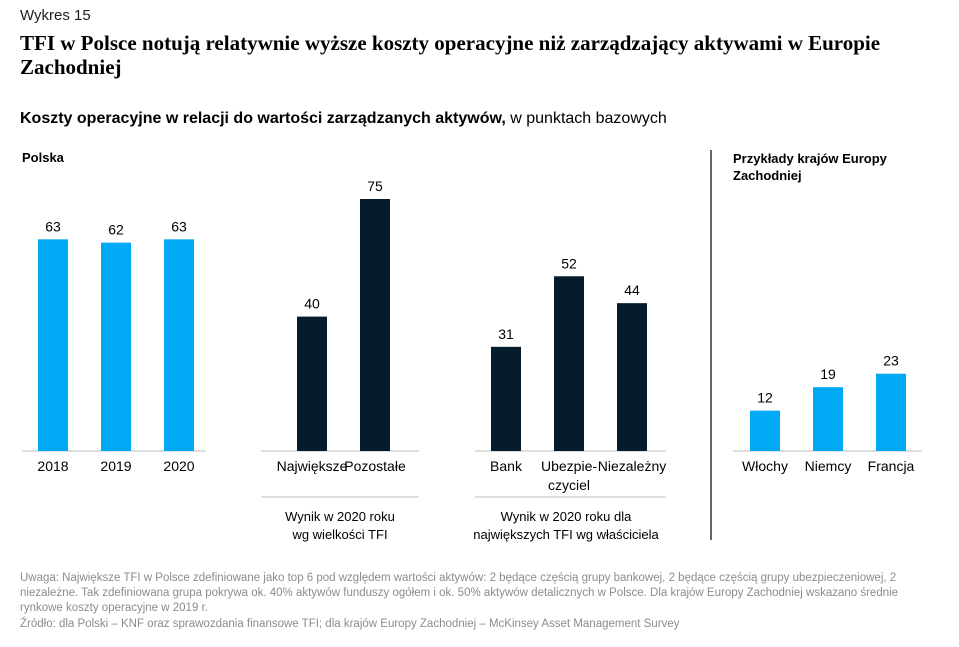 This screenshot has height=647, width=959. Describe the element at coordinates (312, 304) in the screenshot. I see `data-label: 40` at that location.